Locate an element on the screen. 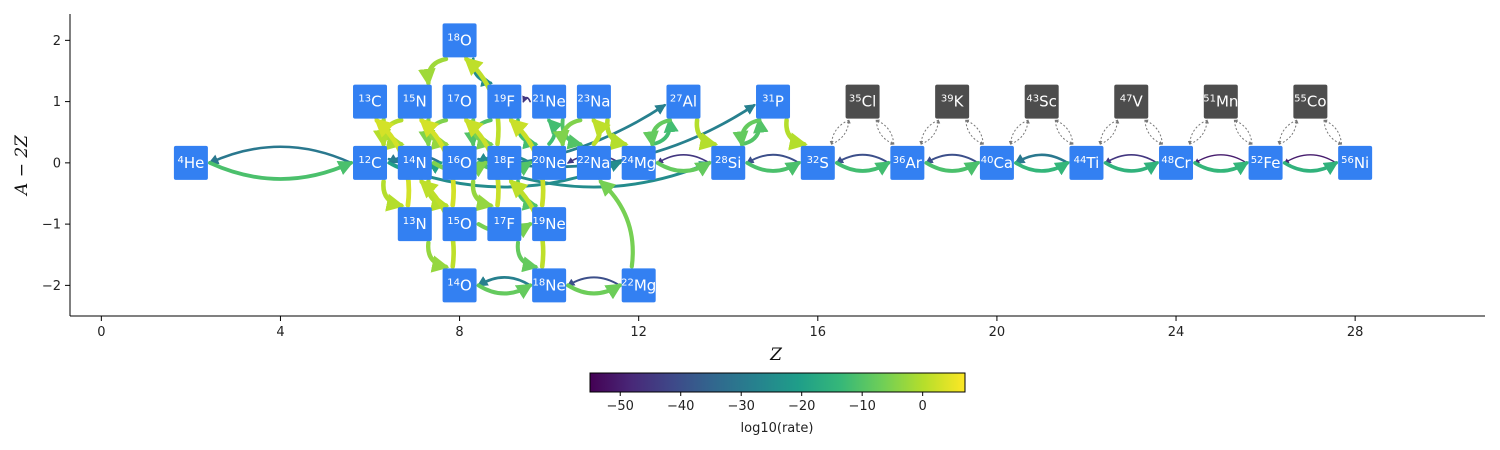 Image resolution: width=1500 pixels, height=450 pixels. x-tick-label: 12 is located at coordinates (638, 332).